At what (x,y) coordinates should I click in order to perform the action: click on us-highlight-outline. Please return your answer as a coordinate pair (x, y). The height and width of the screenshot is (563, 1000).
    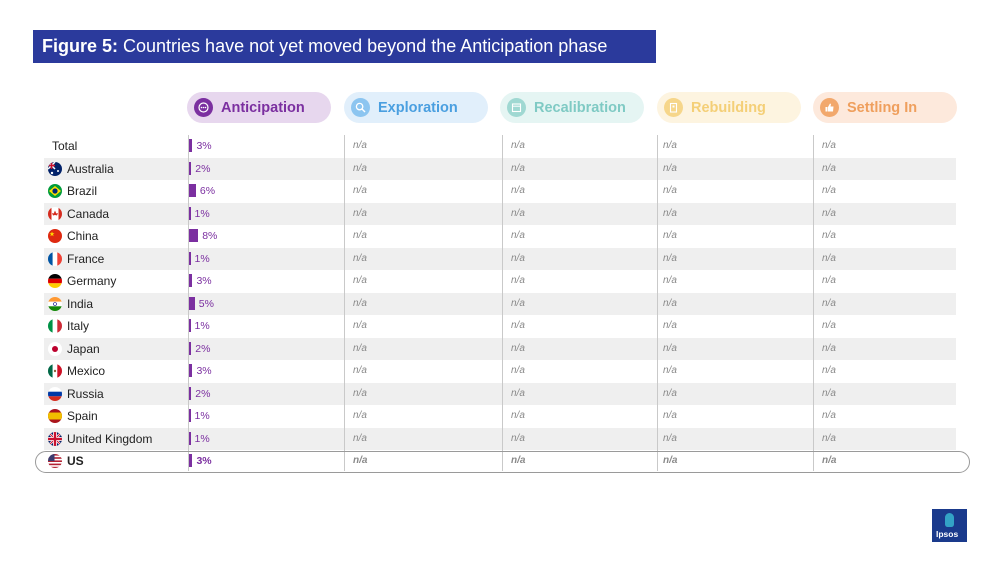
    Looking at the image, I should click on (502, 462).